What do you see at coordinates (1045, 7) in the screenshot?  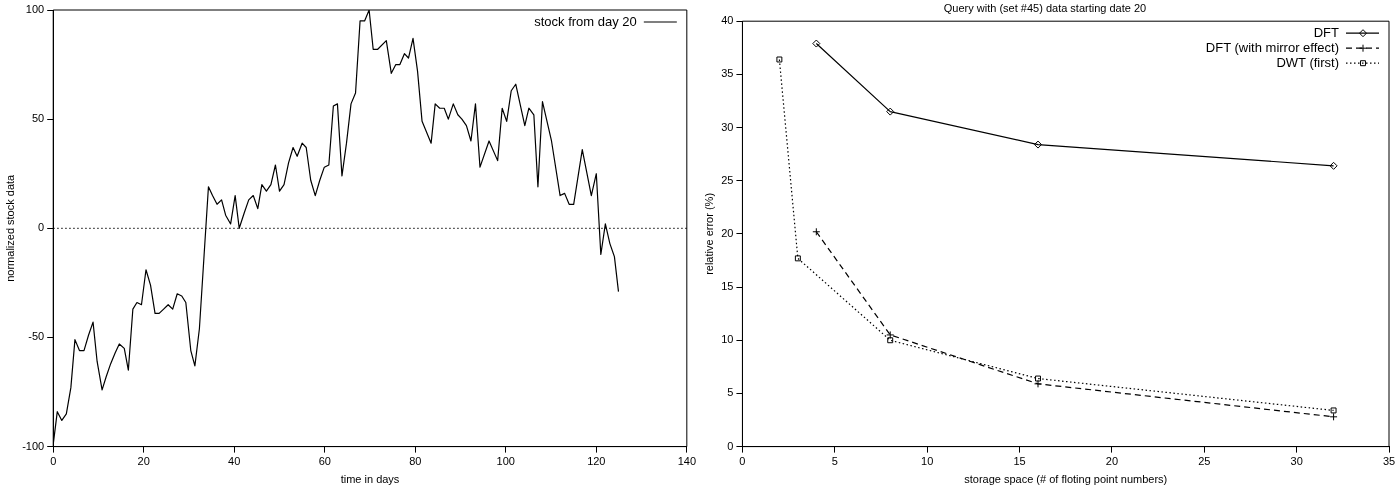 I see `chart-title: Query with (set #45) data starting date 20` at bounding box center [1045, 7].